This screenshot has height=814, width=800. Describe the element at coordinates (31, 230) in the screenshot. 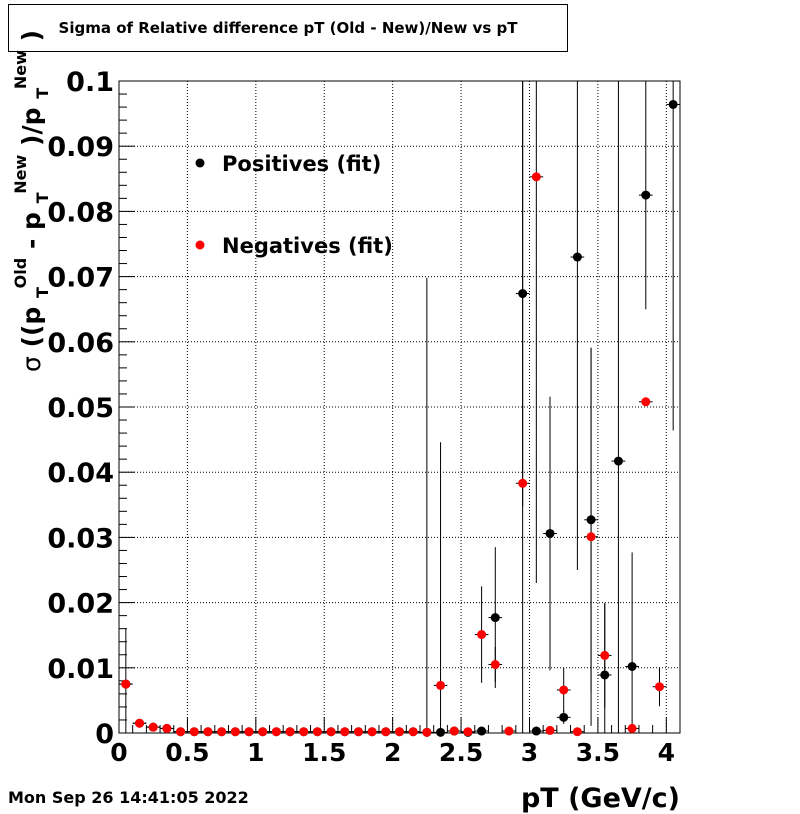

I see `y-label-minus: - p` at that location.